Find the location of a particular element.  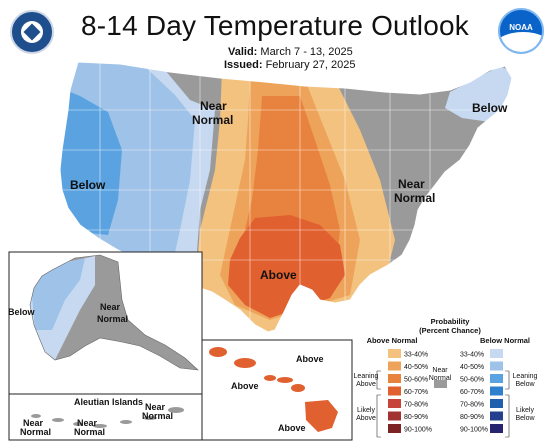

legend-title: Probability is located at coordinates (451, 321).